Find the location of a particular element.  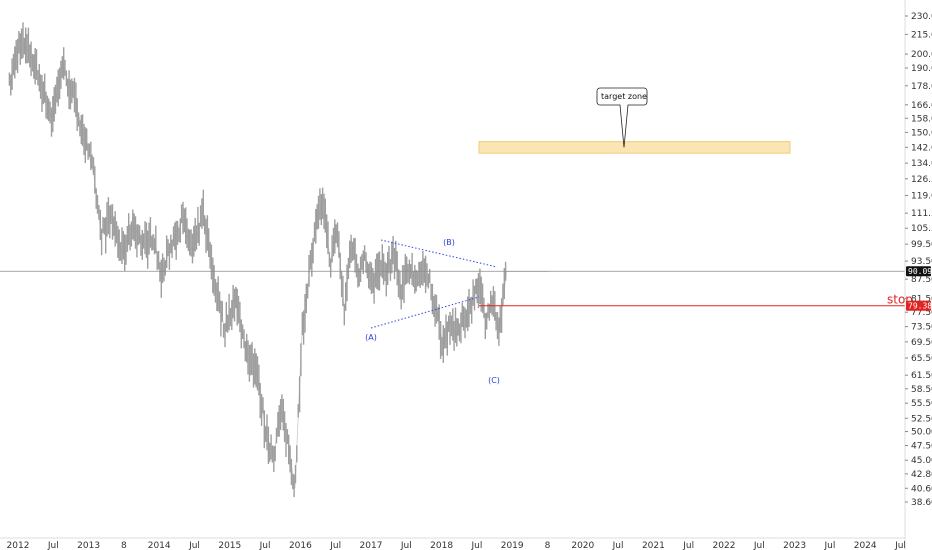

x-tick-label: 2014 is located at coordinates (159, 545).